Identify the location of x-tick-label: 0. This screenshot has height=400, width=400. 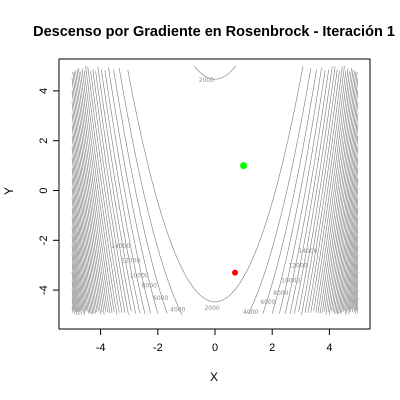
(215, 348).